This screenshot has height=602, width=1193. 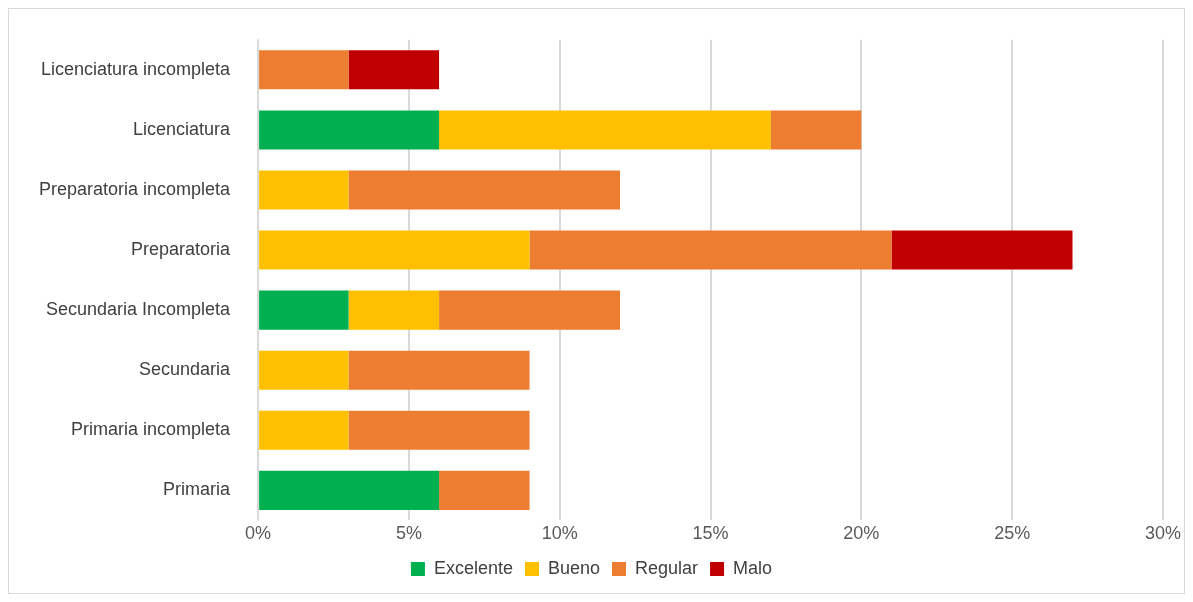 I want to click on legend-label: Bueno, so click(x=574, y=567).